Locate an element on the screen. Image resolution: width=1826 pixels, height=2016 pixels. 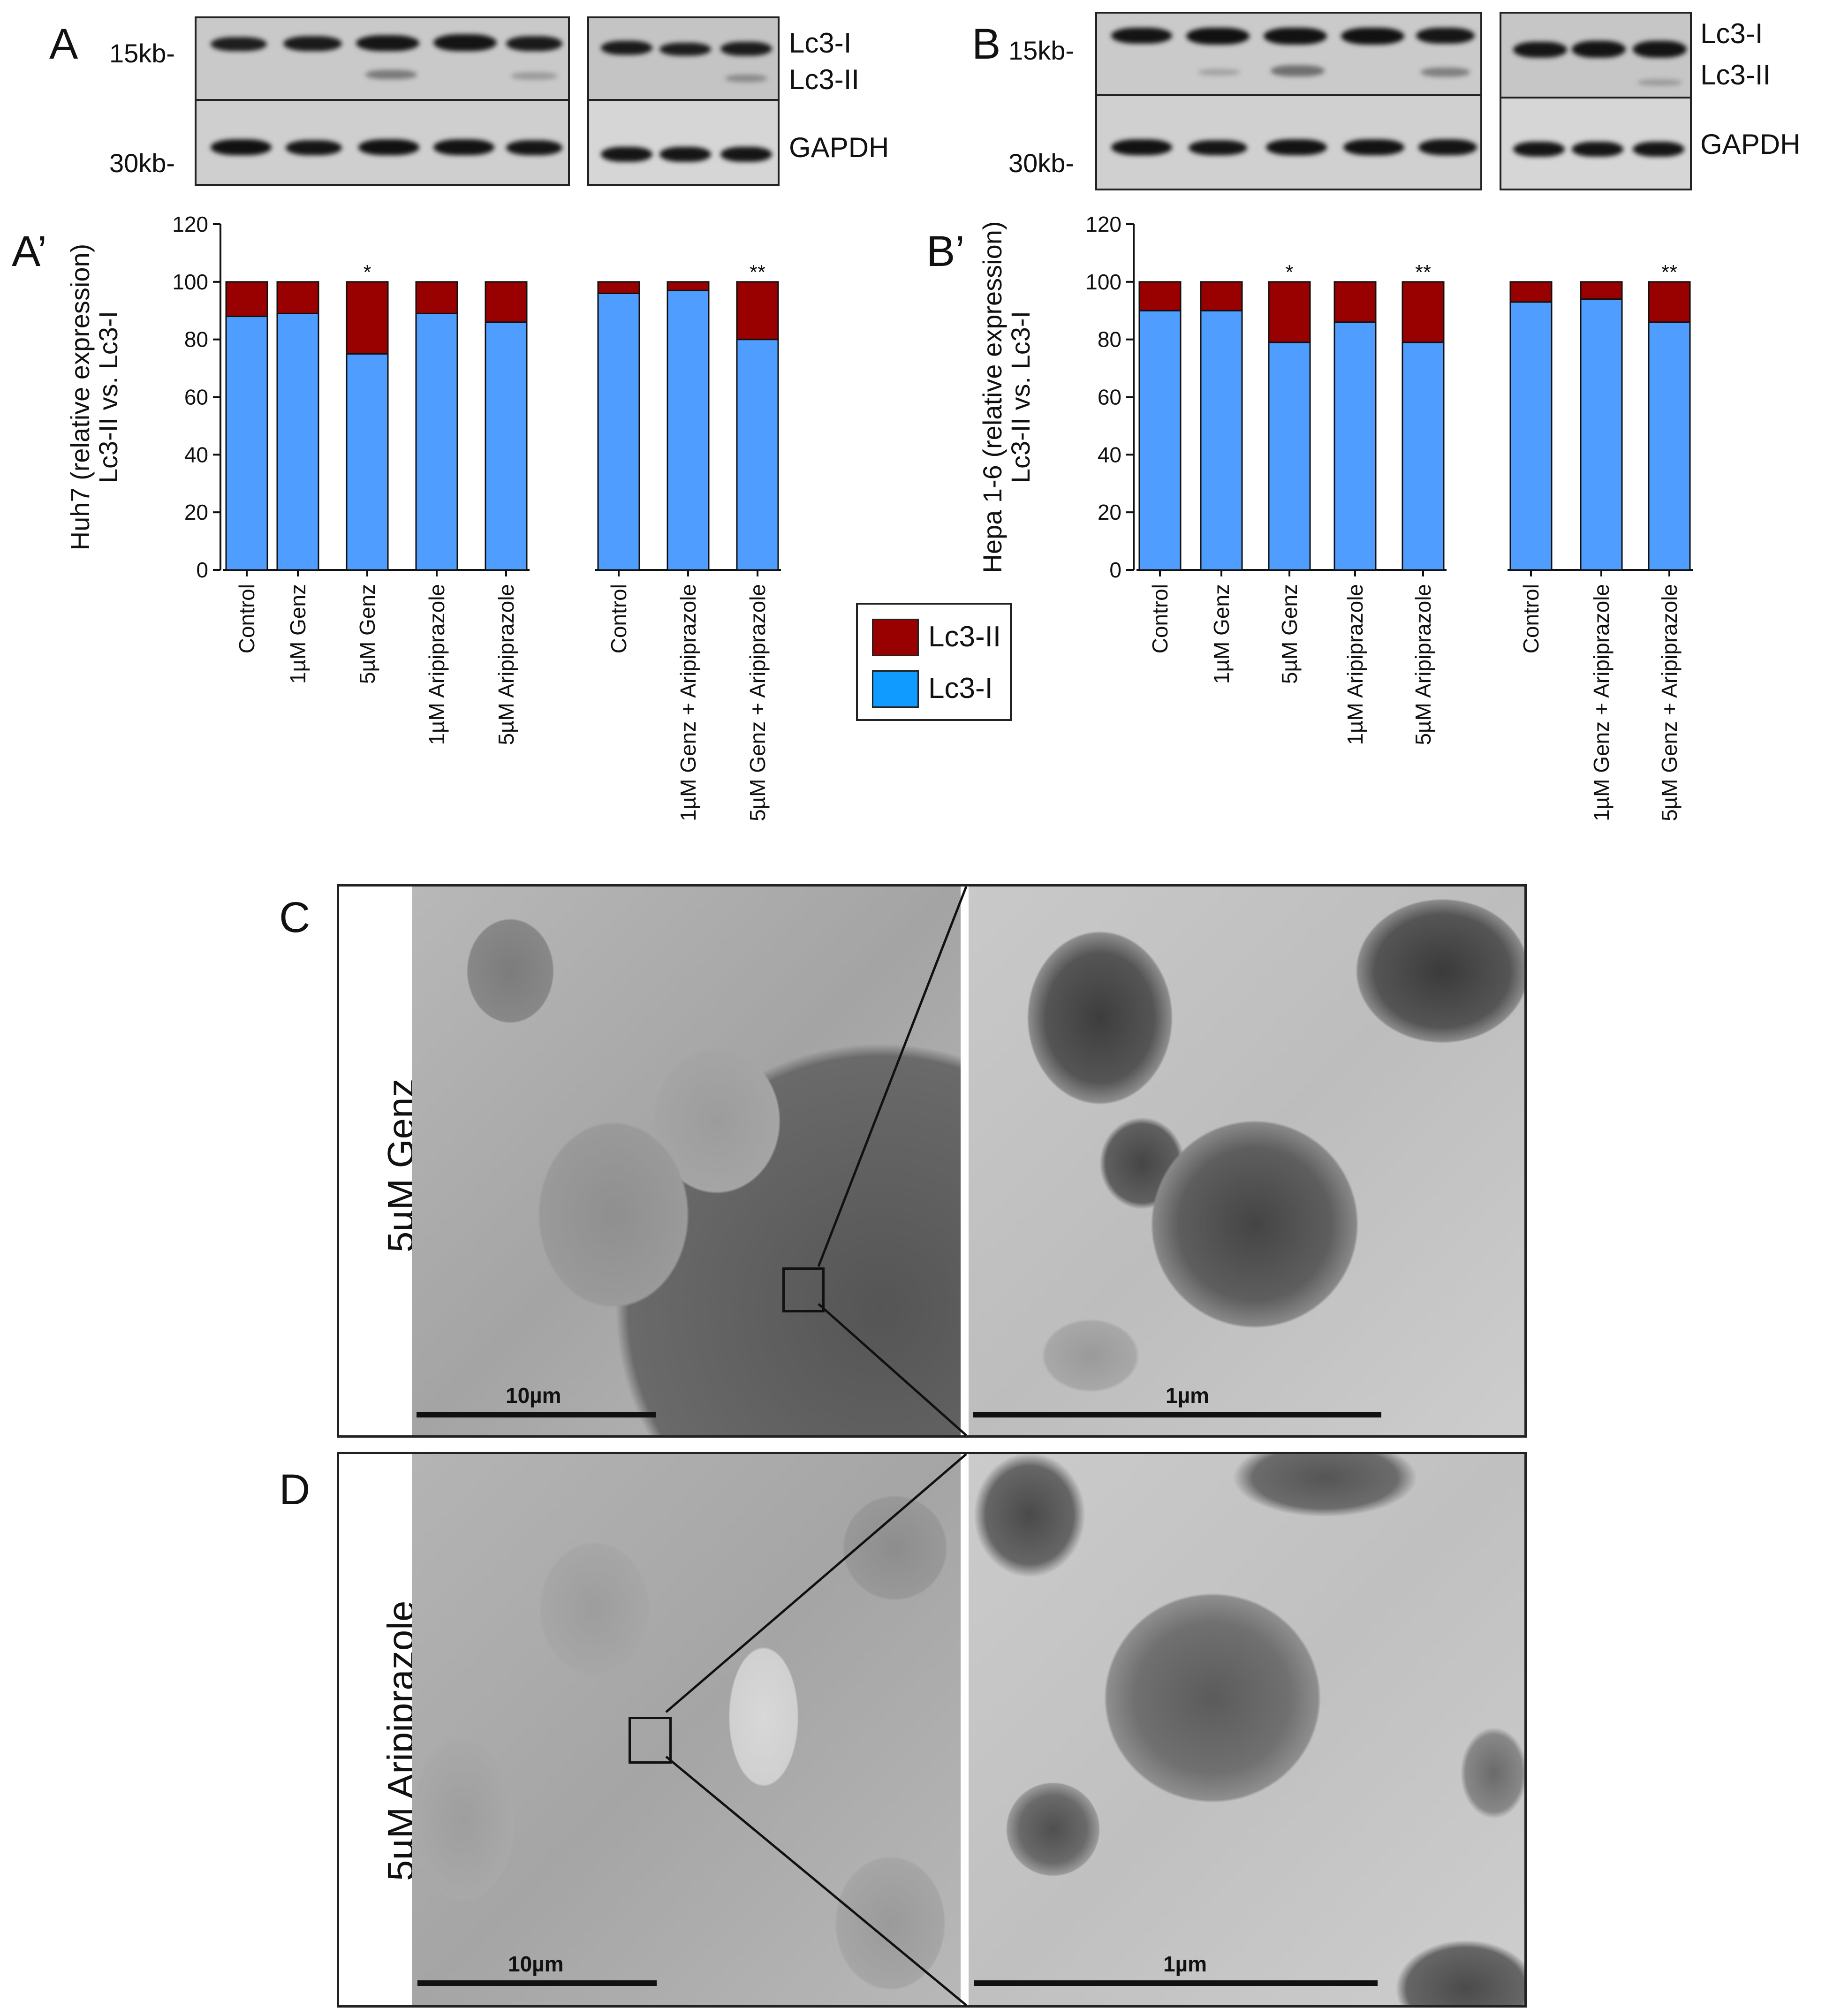
y-tick-label: 0 is located at coordinates (1115, 570).